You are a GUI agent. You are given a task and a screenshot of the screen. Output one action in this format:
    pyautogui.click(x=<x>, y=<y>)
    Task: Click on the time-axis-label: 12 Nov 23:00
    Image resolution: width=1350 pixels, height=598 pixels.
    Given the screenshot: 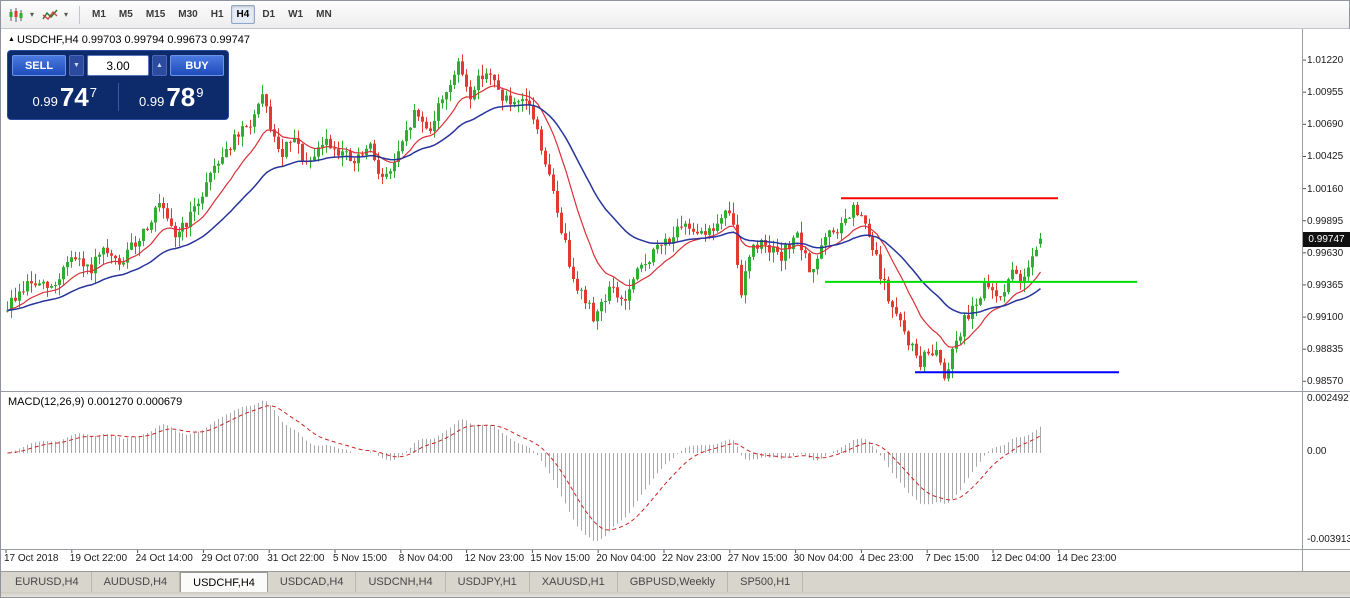 What is the action you would take?
    pyautogui.click(x=494, y=558)
    